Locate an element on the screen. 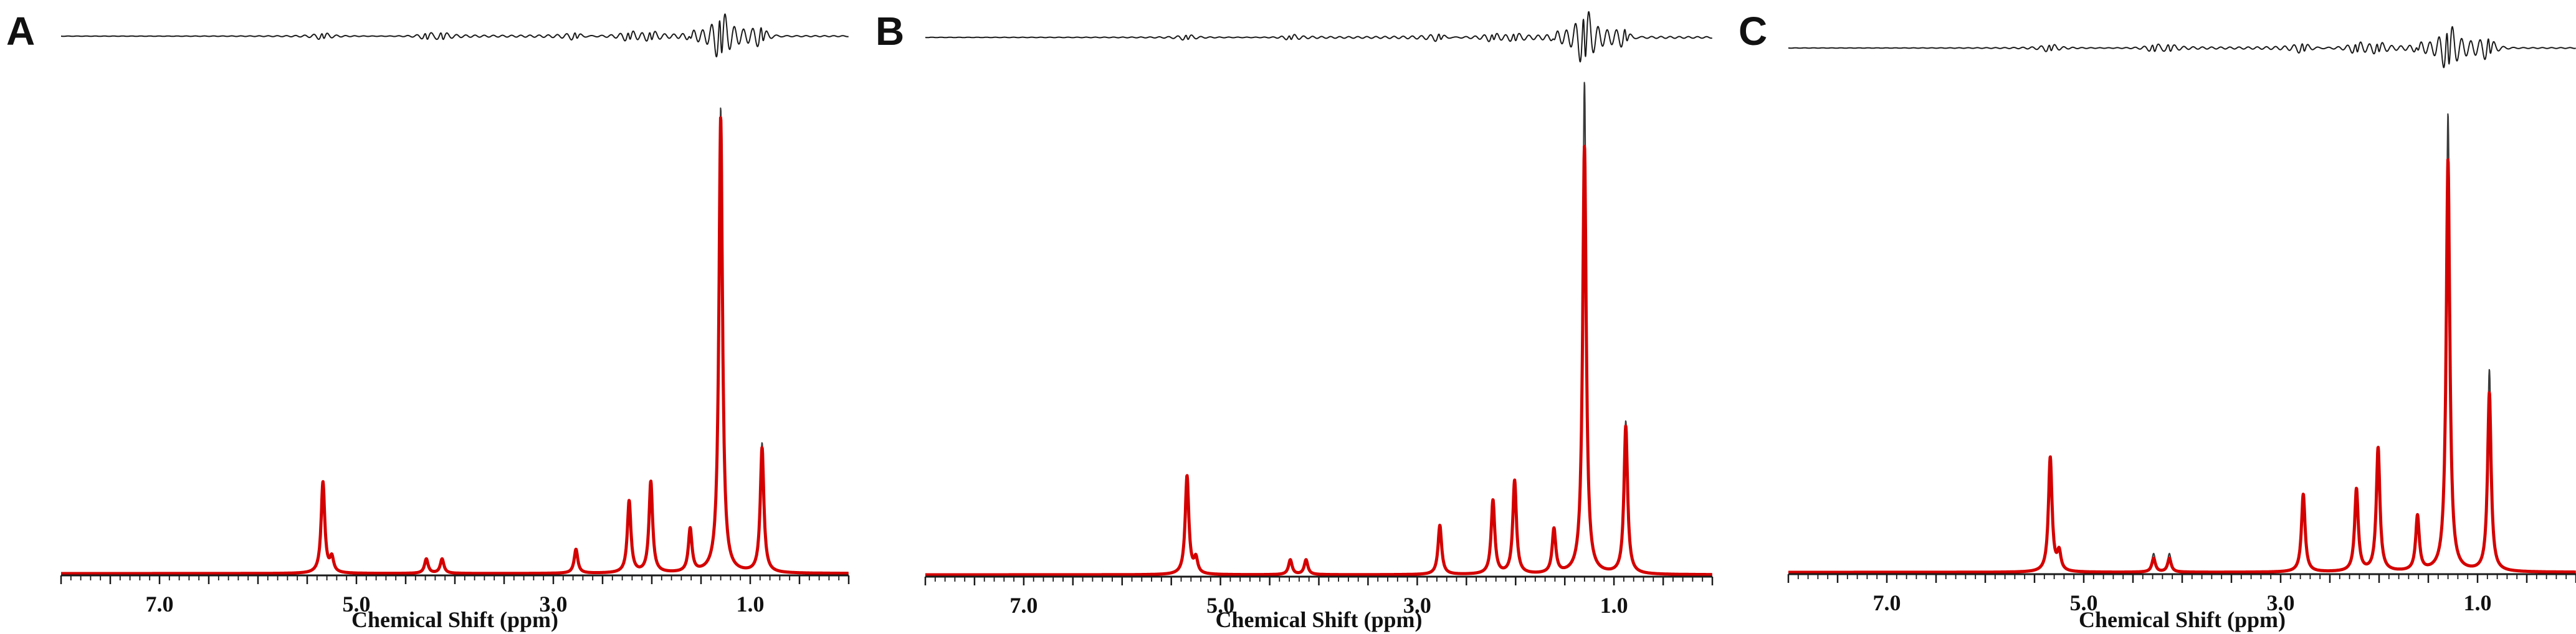 The width and height of the screenshot is (2576, 634). panel-label: B is located at coordinates (889, 31).